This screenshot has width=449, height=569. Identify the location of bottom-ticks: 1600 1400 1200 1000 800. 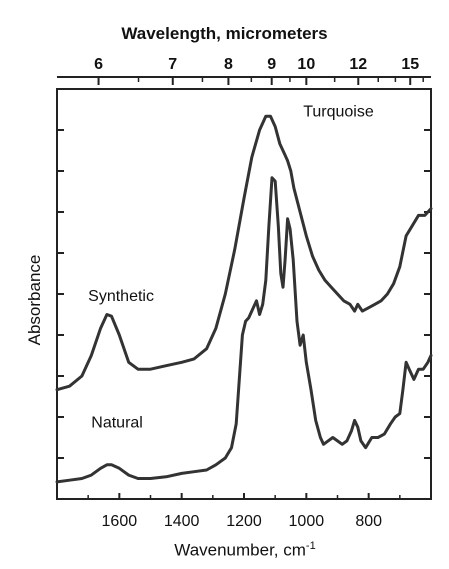
(244, 511).